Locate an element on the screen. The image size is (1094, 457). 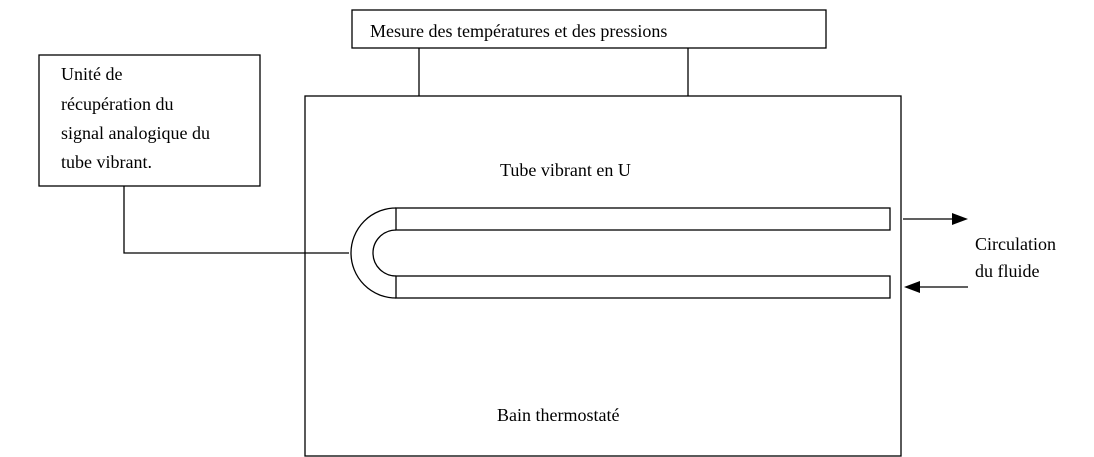
tube-bend is located at coordinates (373, 253).